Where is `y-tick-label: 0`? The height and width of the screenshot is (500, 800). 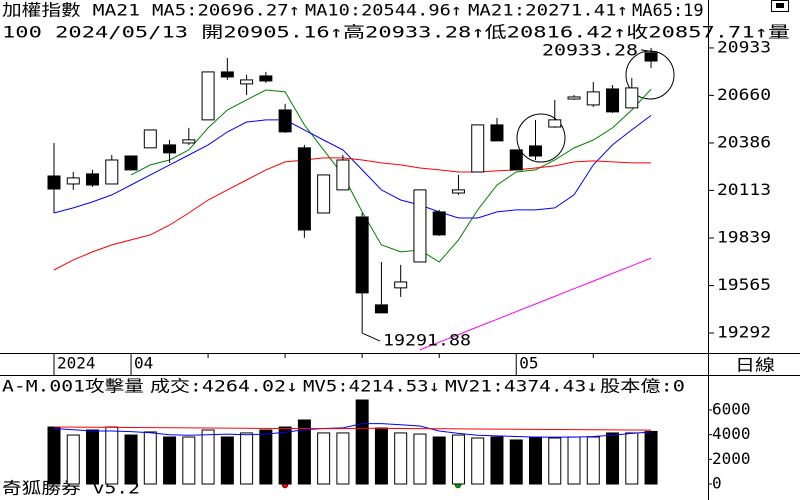 y-tick-label: 0 is located at coordinates (717, 483).